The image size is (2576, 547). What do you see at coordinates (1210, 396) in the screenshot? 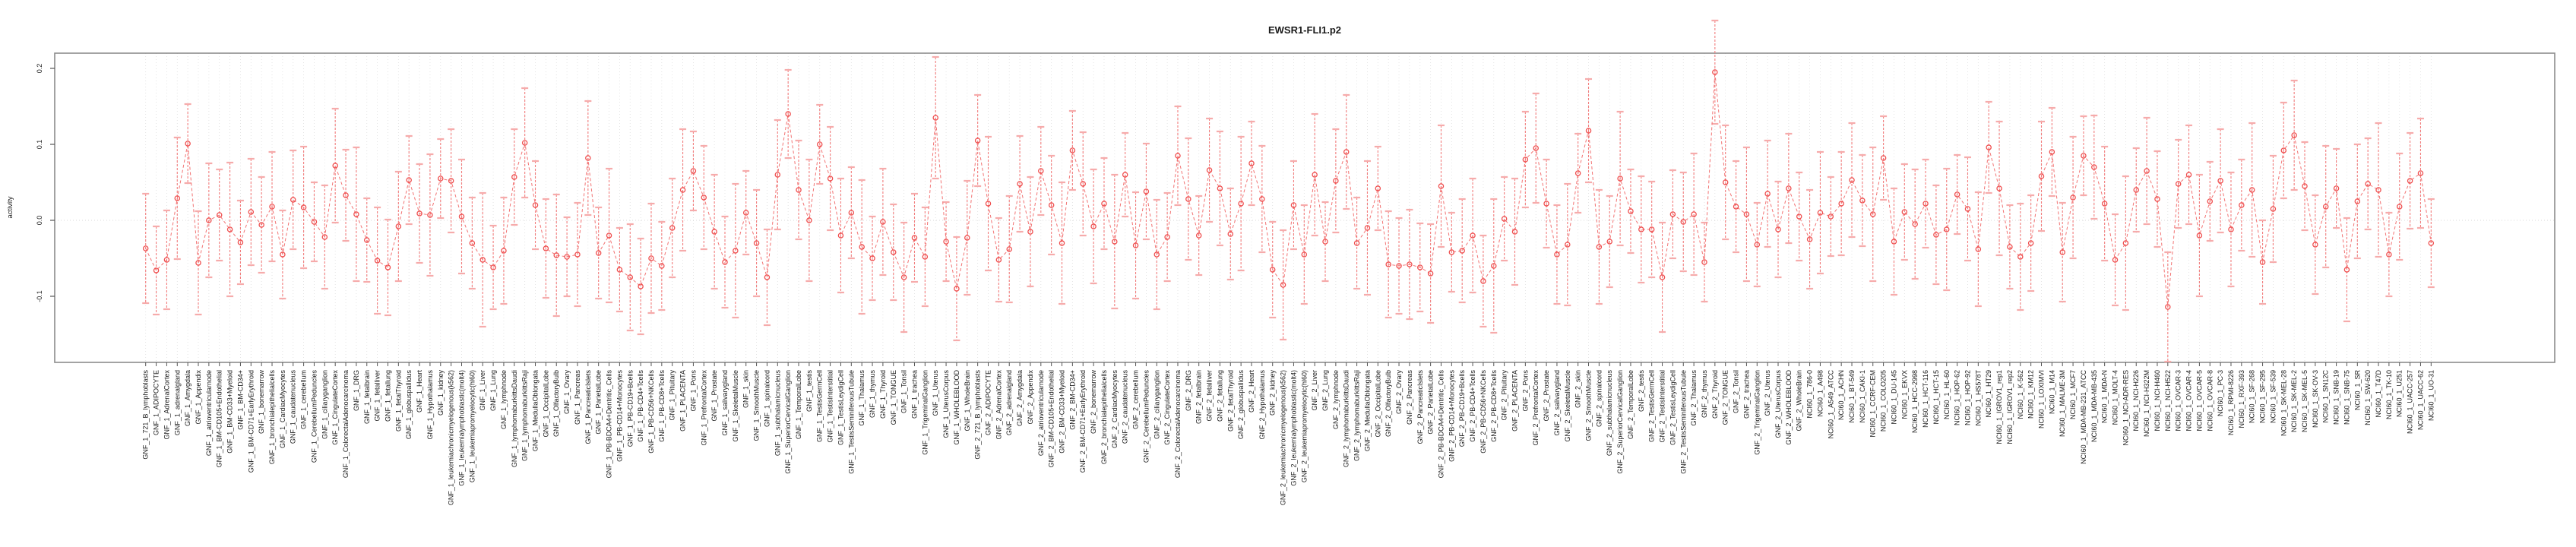
I see `x-tick-label: GNF_2_fetalliver` at bounding box center [1210, 396].